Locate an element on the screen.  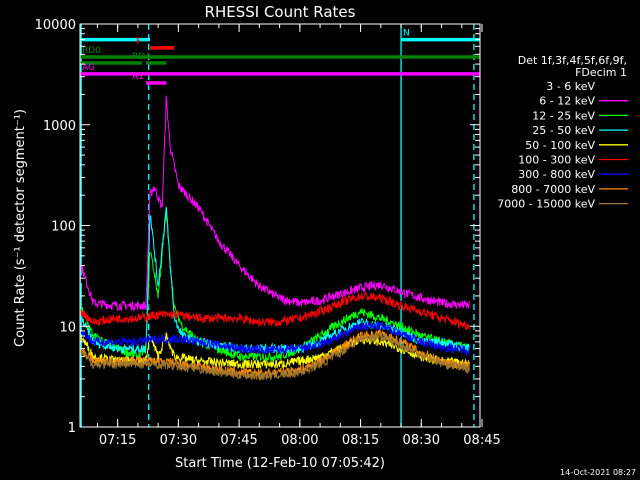
y-tick-label-3: 1000 is located at coordinates (59, 126).